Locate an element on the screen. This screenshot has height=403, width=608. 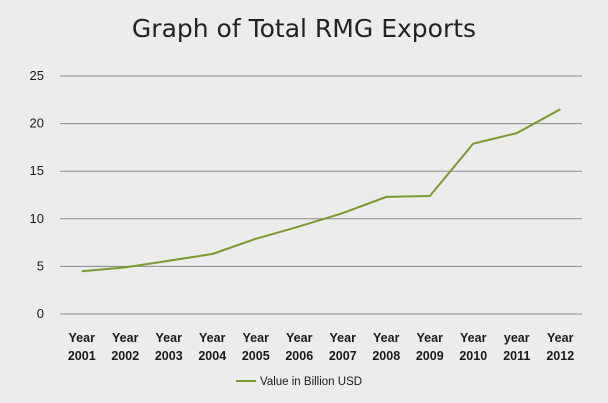
x-tick-label-9: Year 2010 is located at coordinates (473, 347).